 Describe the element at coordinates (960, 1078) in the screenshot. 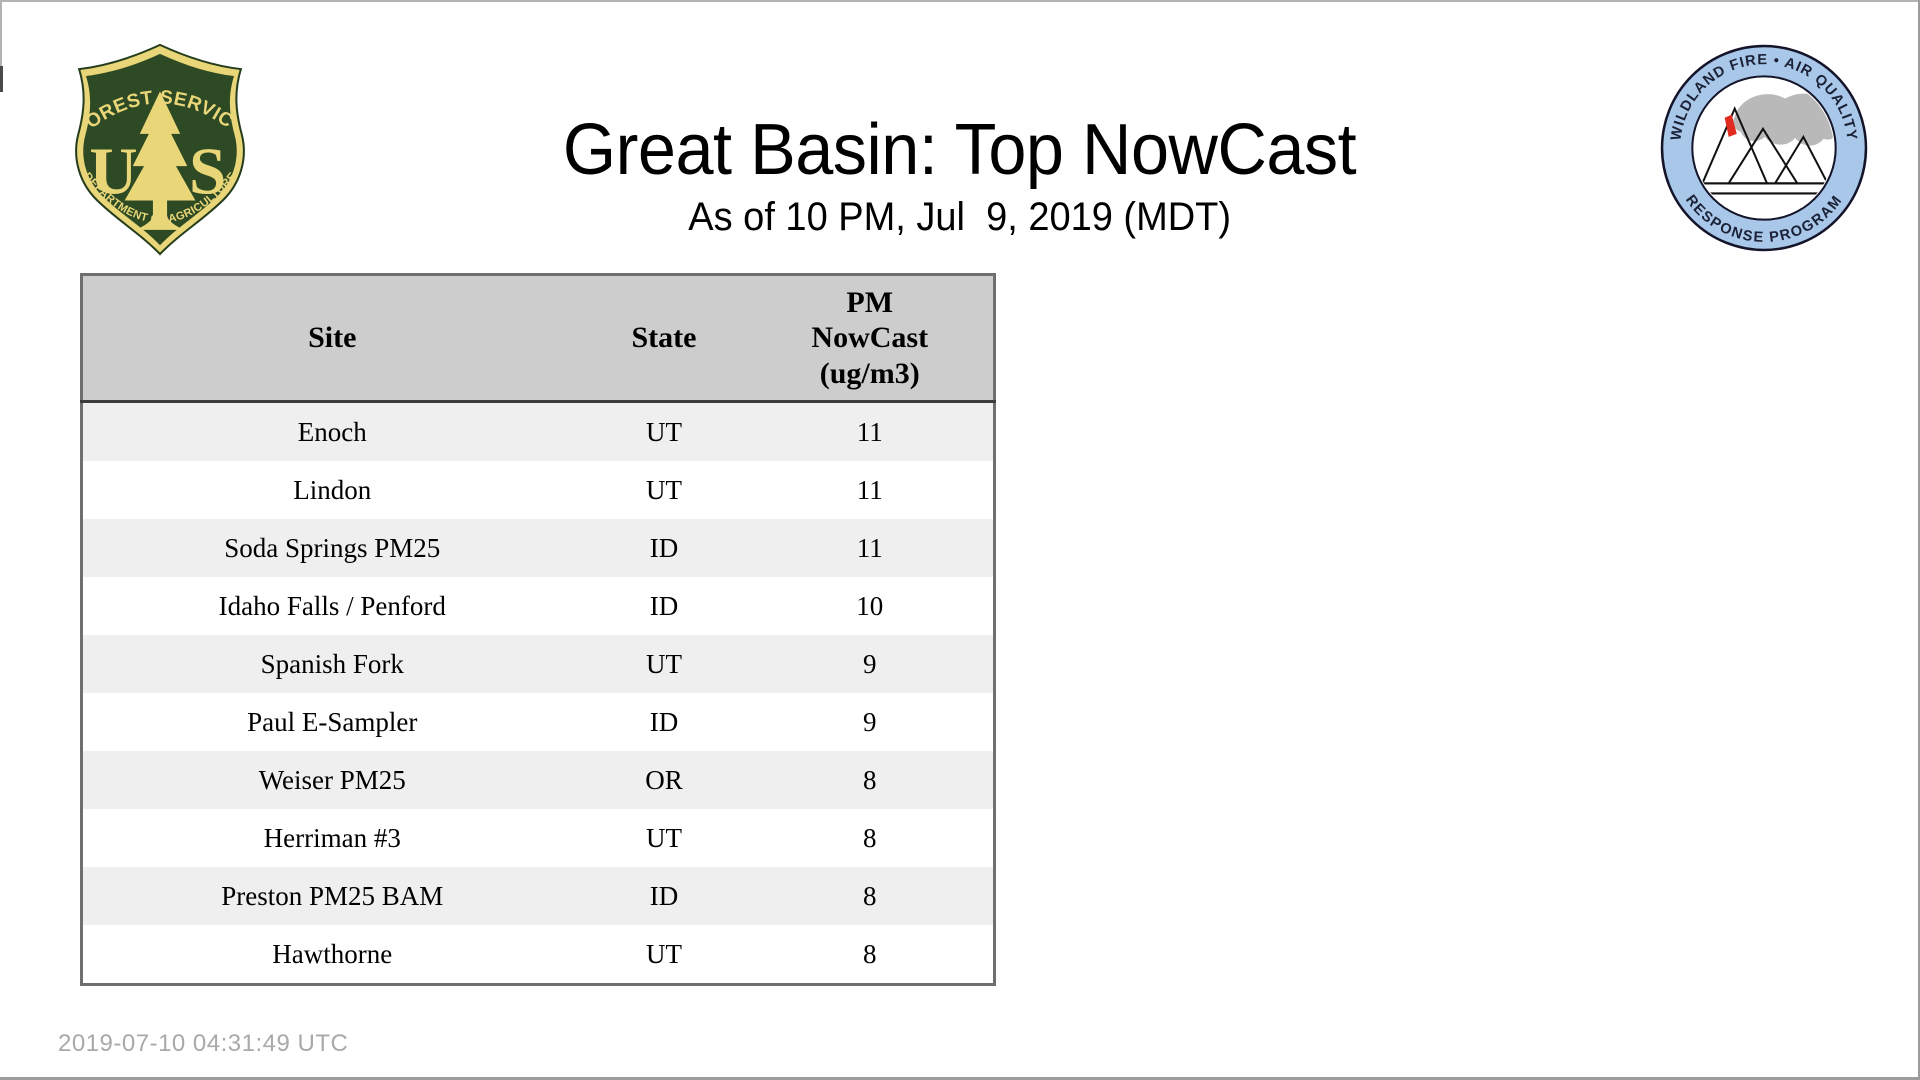

I see `window-edge-bottom` at that location.